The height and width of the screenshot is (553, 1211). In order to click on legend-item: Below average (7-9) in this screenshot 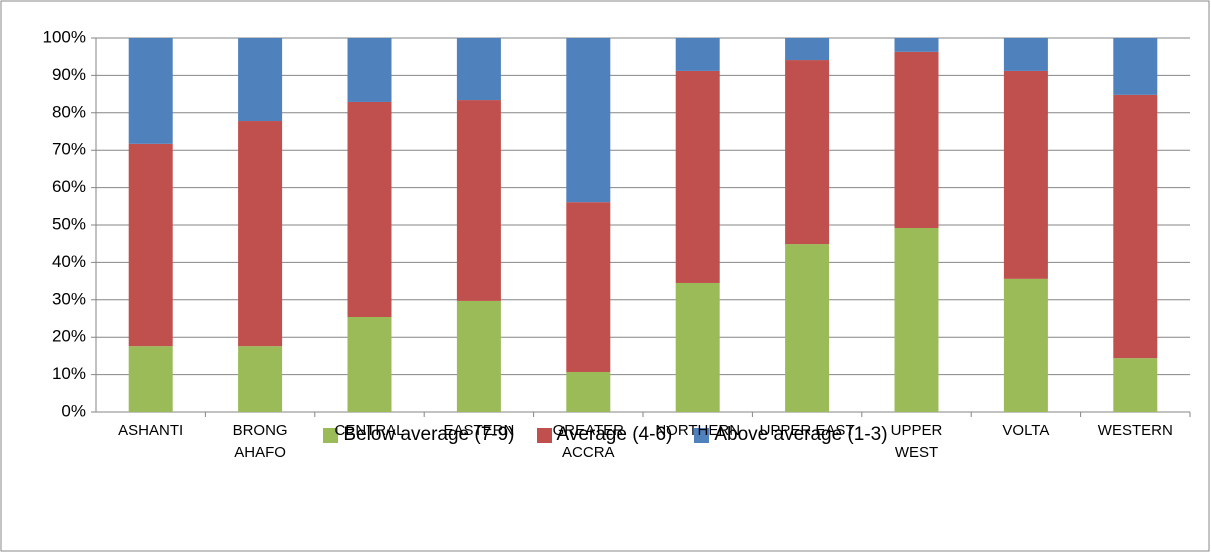, I will do `click(419, 435)`.